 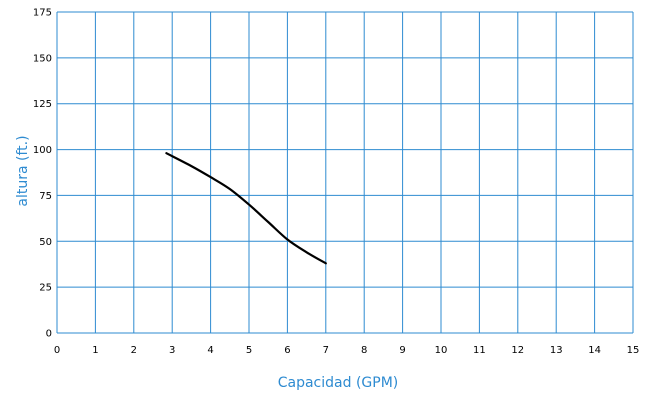 I want to click on x-tick-label: 0, so click(x=57, y=350).